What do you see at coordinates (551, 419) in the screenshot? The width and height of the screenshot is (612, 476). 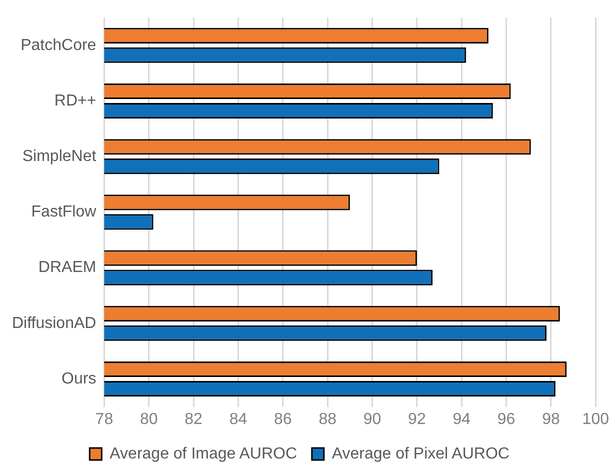 I see `x-tick-label: 98` at bounding box center [551, 419].